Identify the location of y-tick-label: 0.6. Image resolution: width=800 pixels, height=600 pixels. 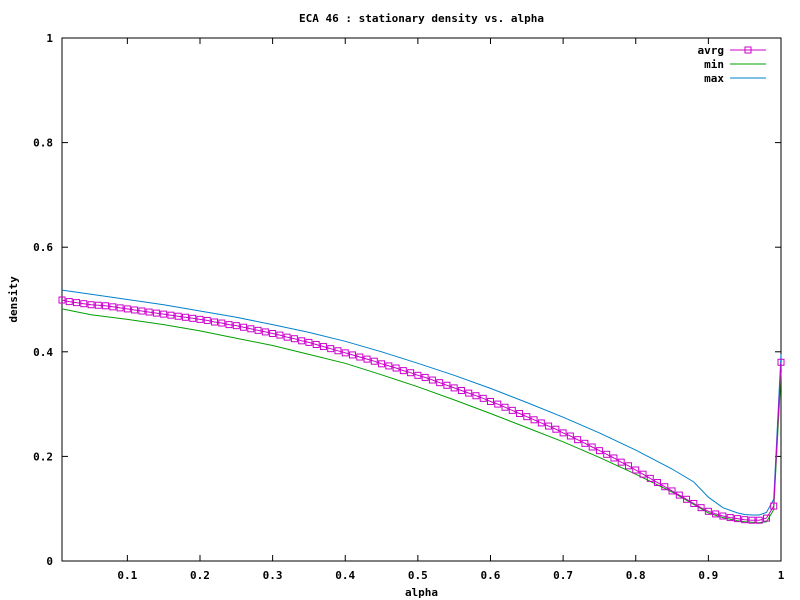
(43, 247).